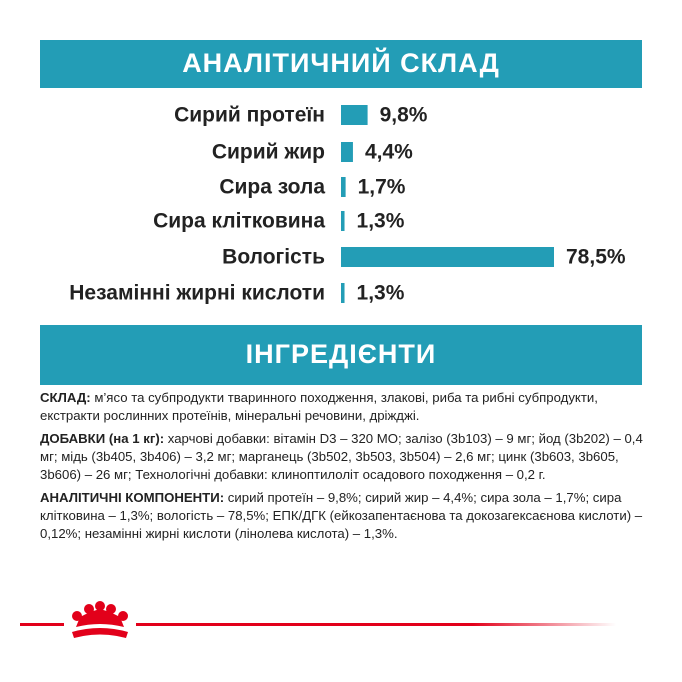 This screenshot has height=682, width=682. What do you see at coordinates (239, 221) in the screenshot?
I see `category-label: Сира клітковина` at bounding box center [239, 221].